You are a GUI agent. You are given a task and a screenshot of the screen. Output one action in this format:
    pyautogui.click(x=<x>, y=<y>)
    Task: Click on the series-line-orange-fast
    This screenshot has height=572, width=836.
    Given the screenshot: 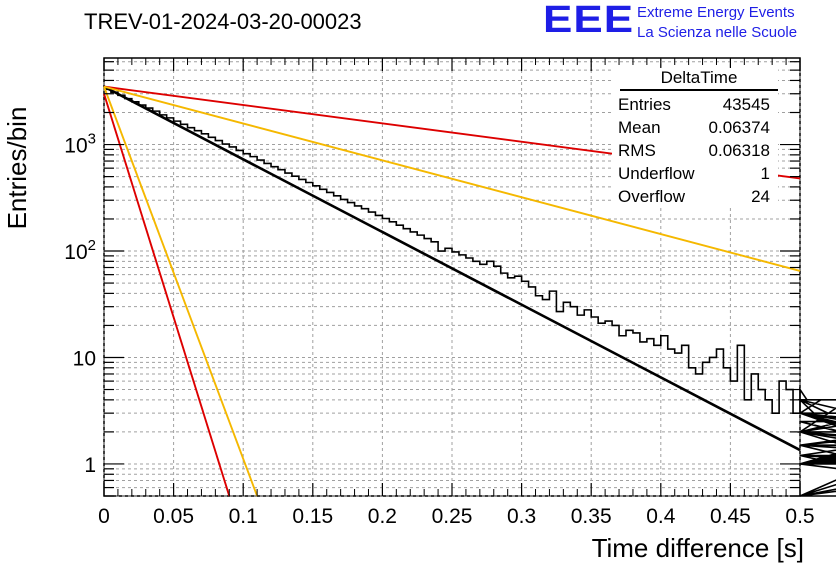 What is the action you would take?
    pyautogui.click(x=181, y=291)
    